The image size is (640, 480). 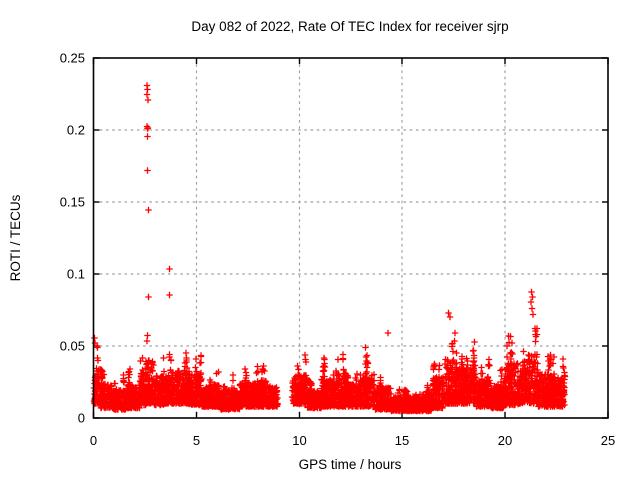 What do you see at coordinates (72, 346) in the screenshot?
I see `tick-label: 0.05` at bounding box center [72, 346].